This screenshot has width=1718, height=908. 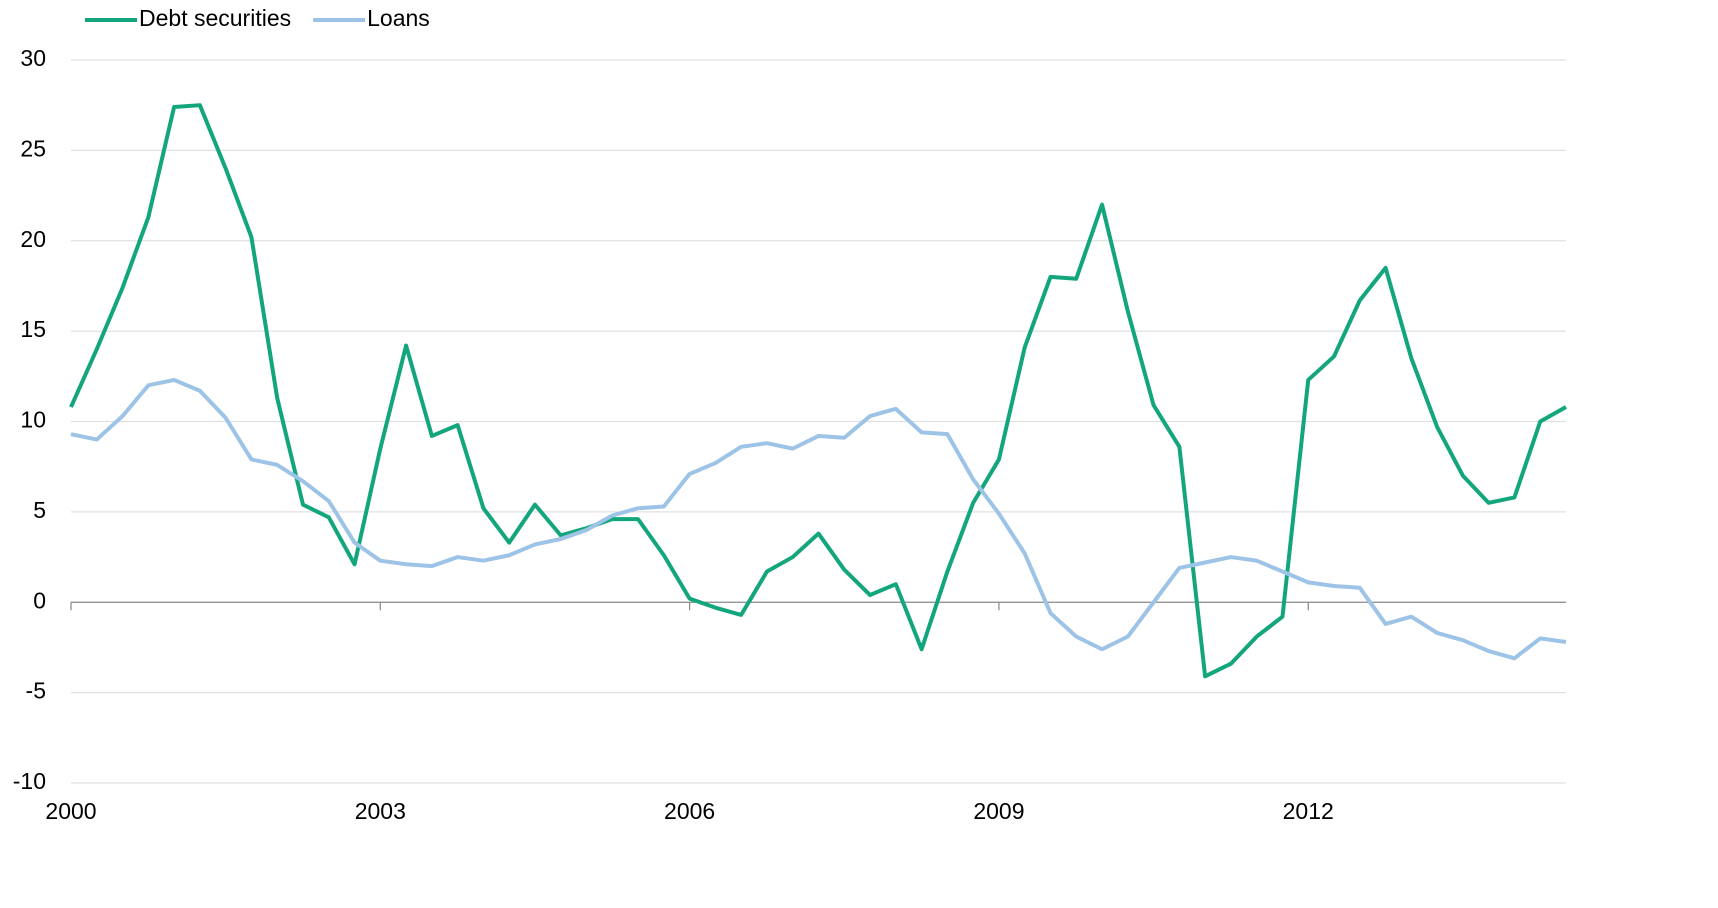 What do you see at coordinates (39, 600) in the screenshot?
I see `y-tick-label: 0` at bounding box center [39, 600].